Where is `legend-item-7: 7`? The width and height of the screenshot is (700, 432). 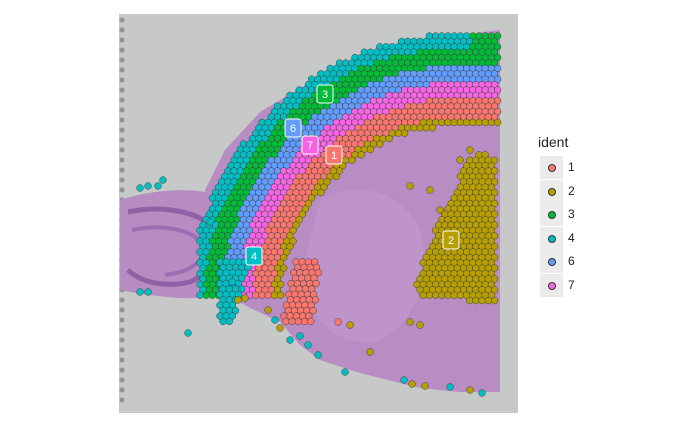
legend-item-7: 7 is located at coordinates (570, 285).